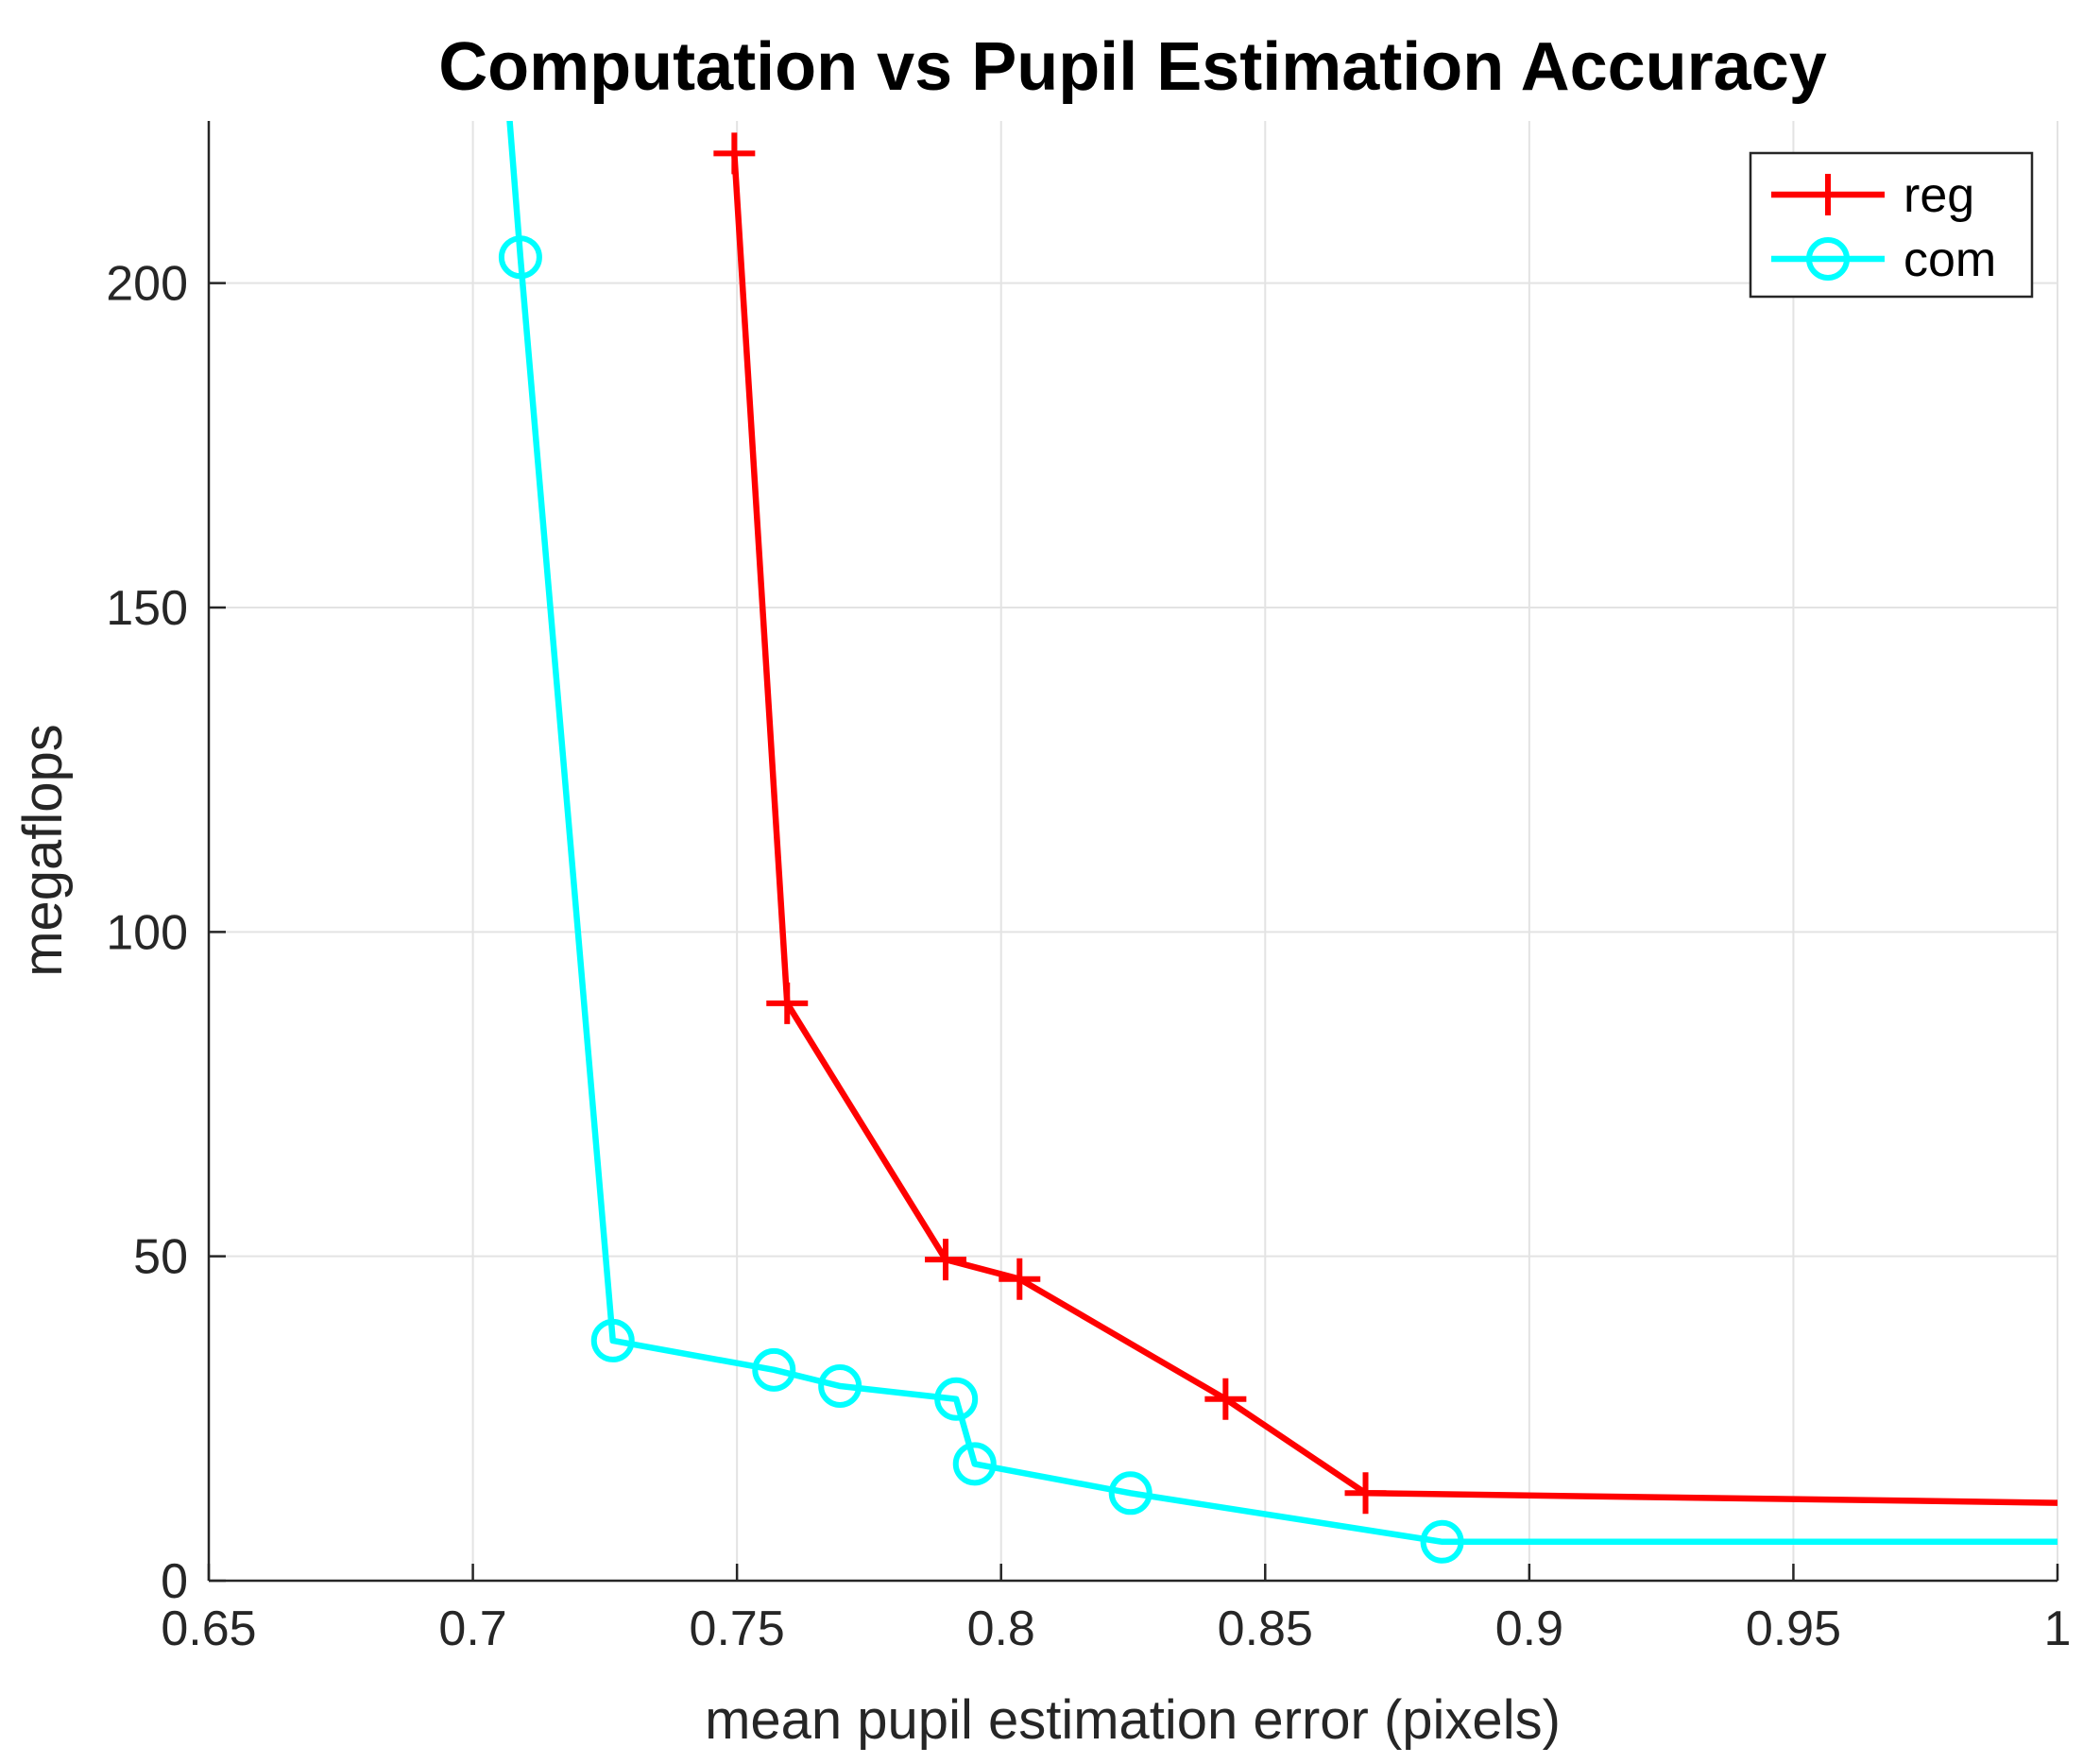 This screenshot has width=2083, height=1764. I want to click on legend: reg com, so click(1892, 225).